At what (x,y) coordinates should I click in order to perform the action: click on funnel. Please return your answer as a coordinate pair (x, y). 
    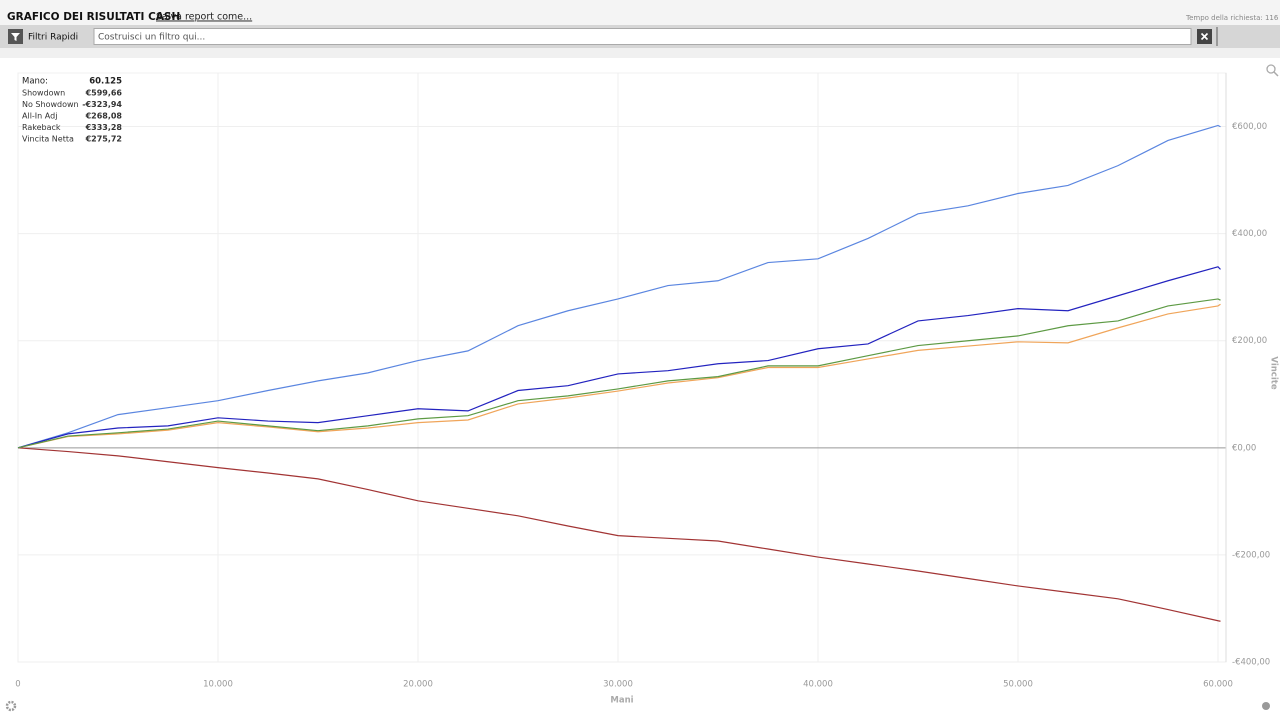
    Looking at the image, I should click on (15, 37).